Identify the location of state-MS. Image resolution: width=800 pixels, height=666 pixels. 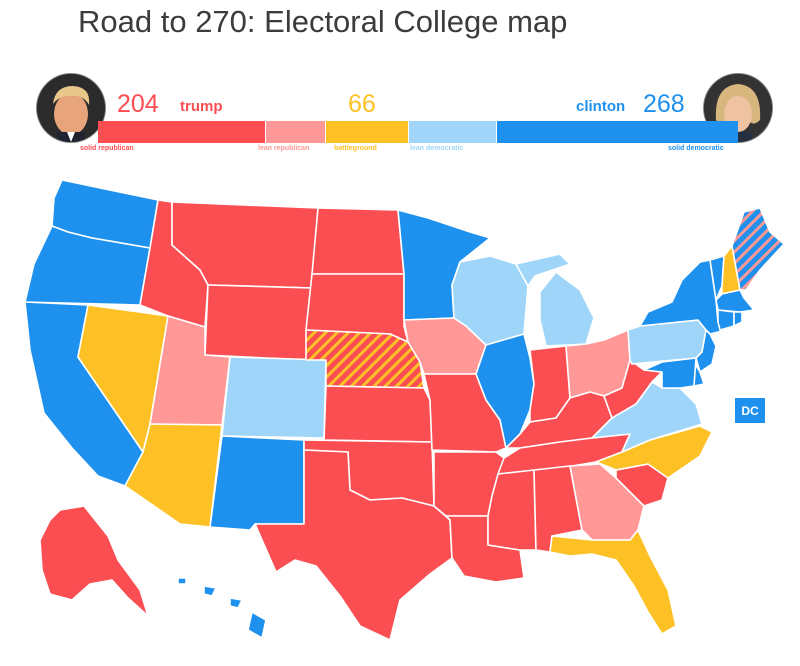
(512, 510).